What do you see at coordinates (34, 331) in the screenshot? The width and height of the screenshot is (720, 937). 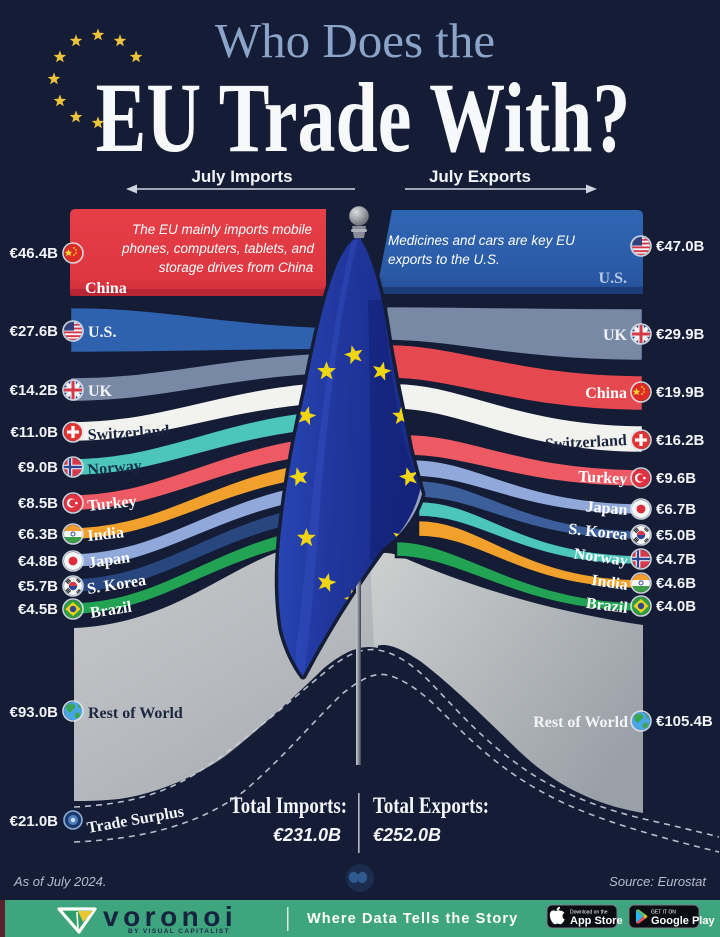 I see `svg-text: €27.6B` at bounding box center [34, 331].